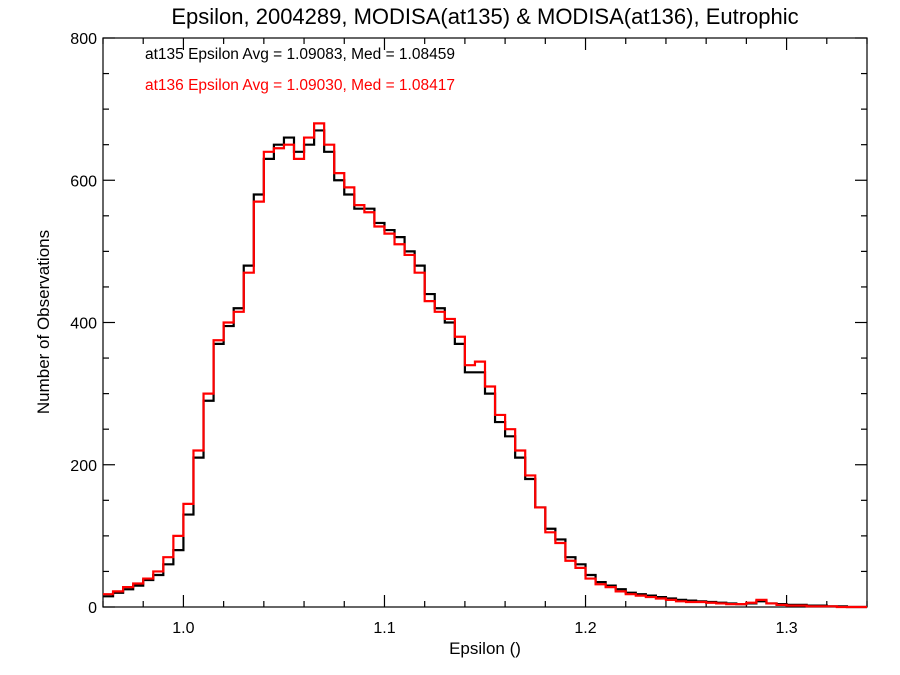 This screenshot has width=900, height=675. I want to click on y-tick-label: 0, so click(92, 608).